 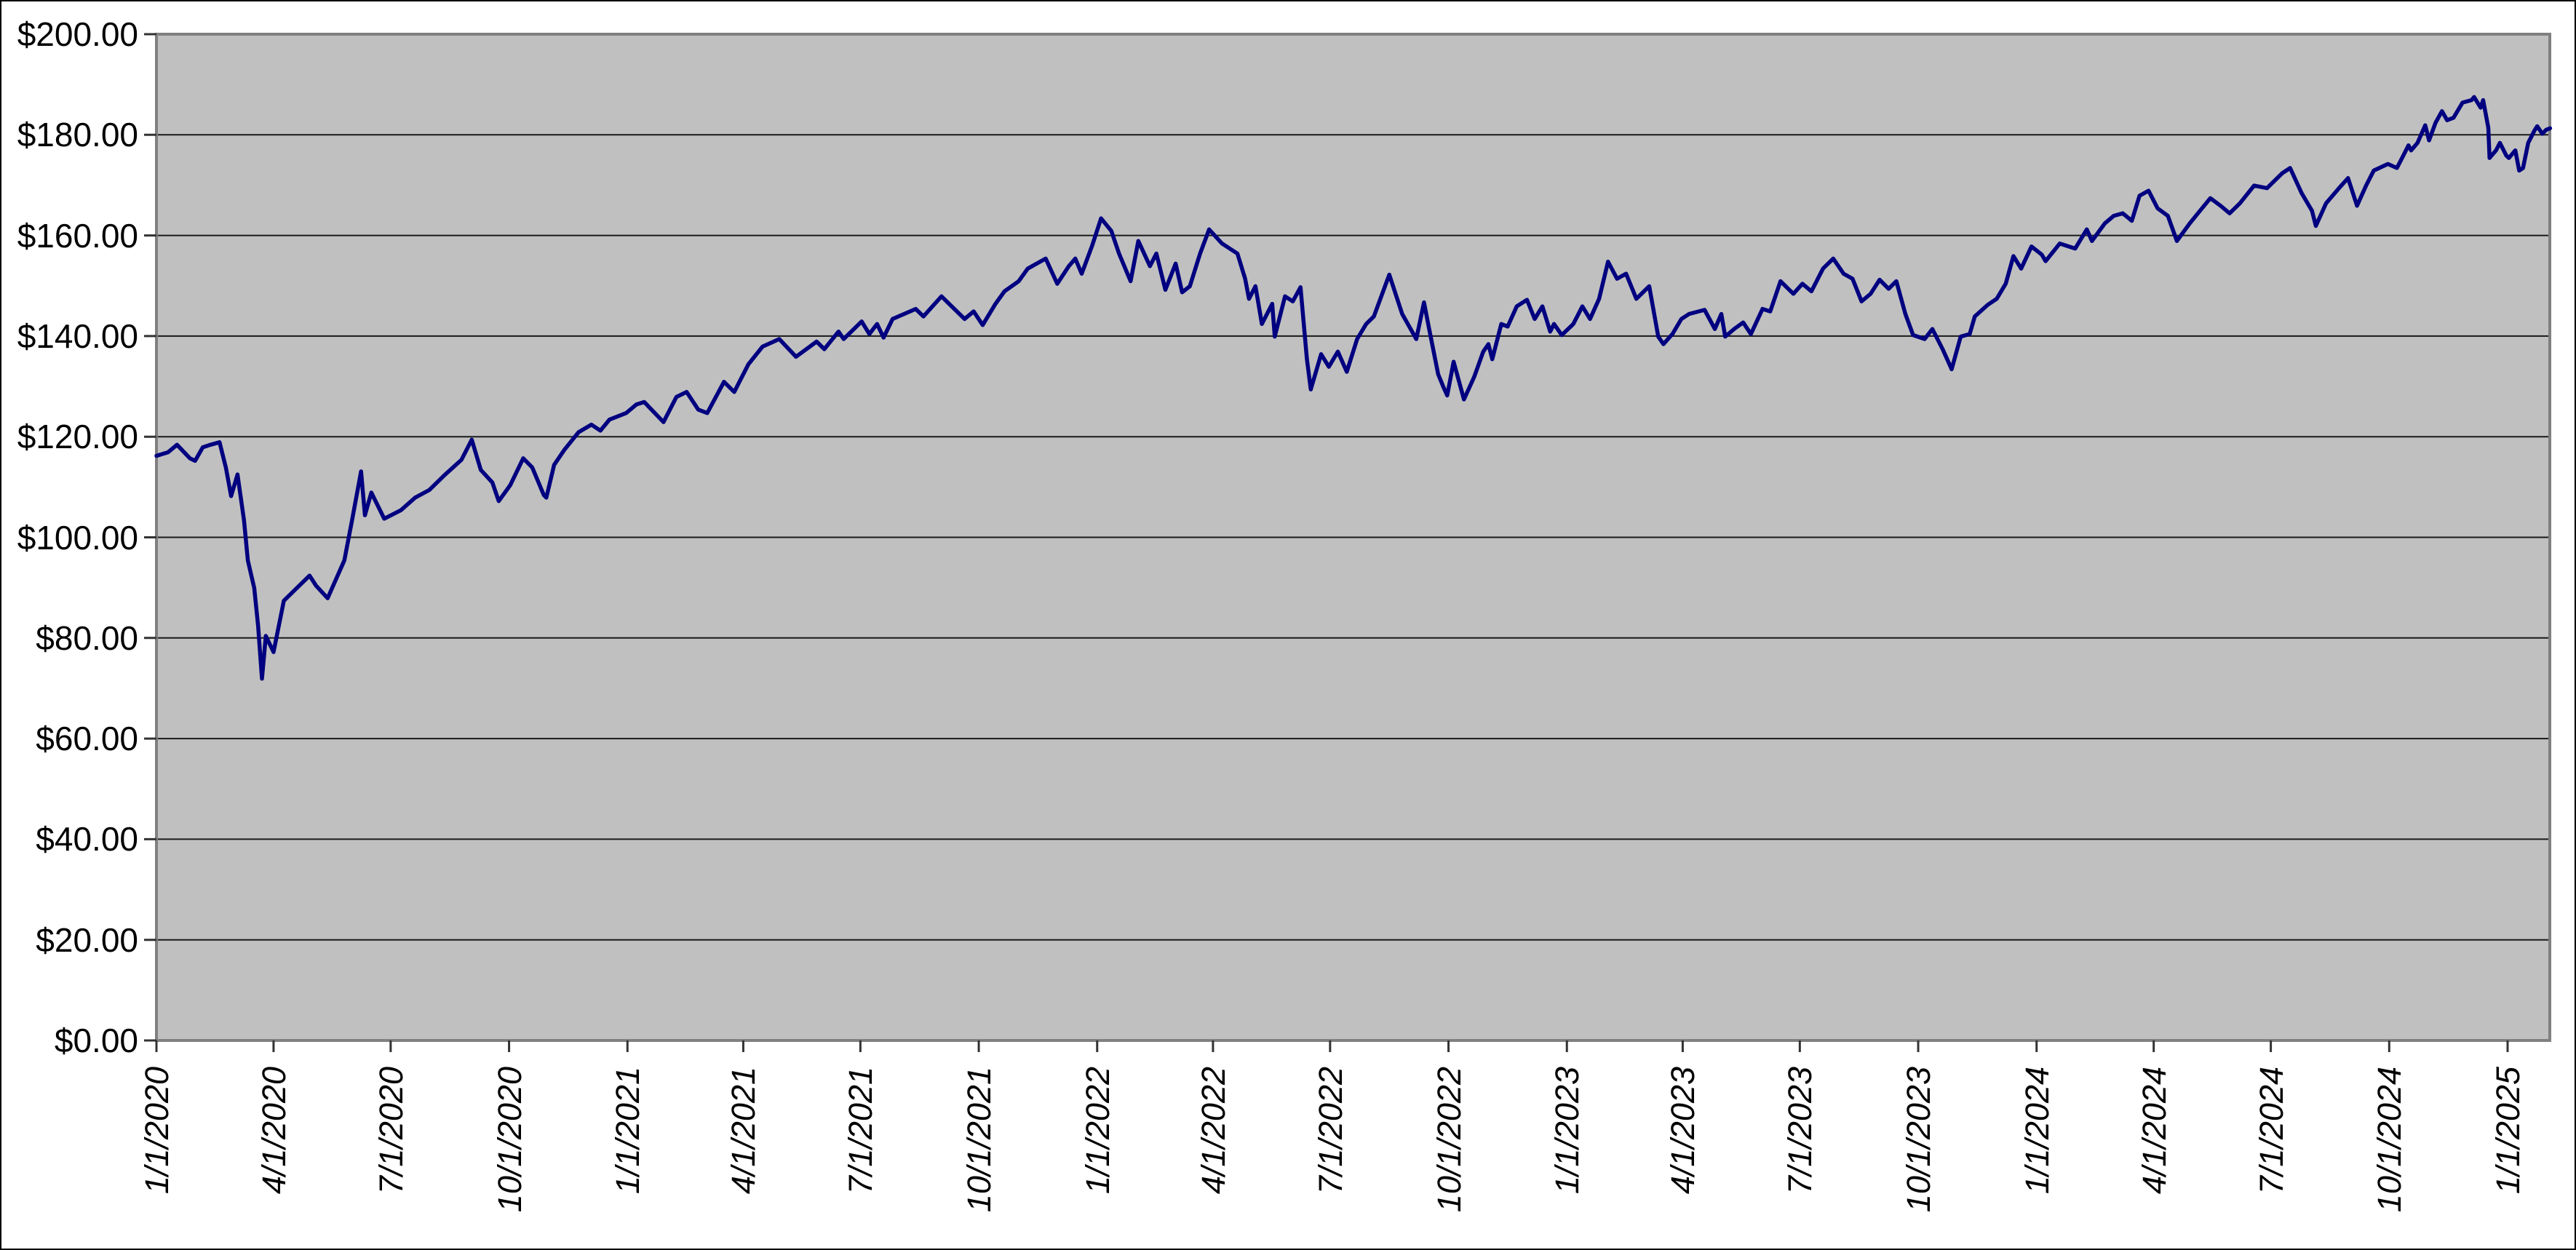 What do you see at coordinates (96, 1040) in the screenshot?
I see `y-axis-label: $0.00` at bounding box center [96, 1040].